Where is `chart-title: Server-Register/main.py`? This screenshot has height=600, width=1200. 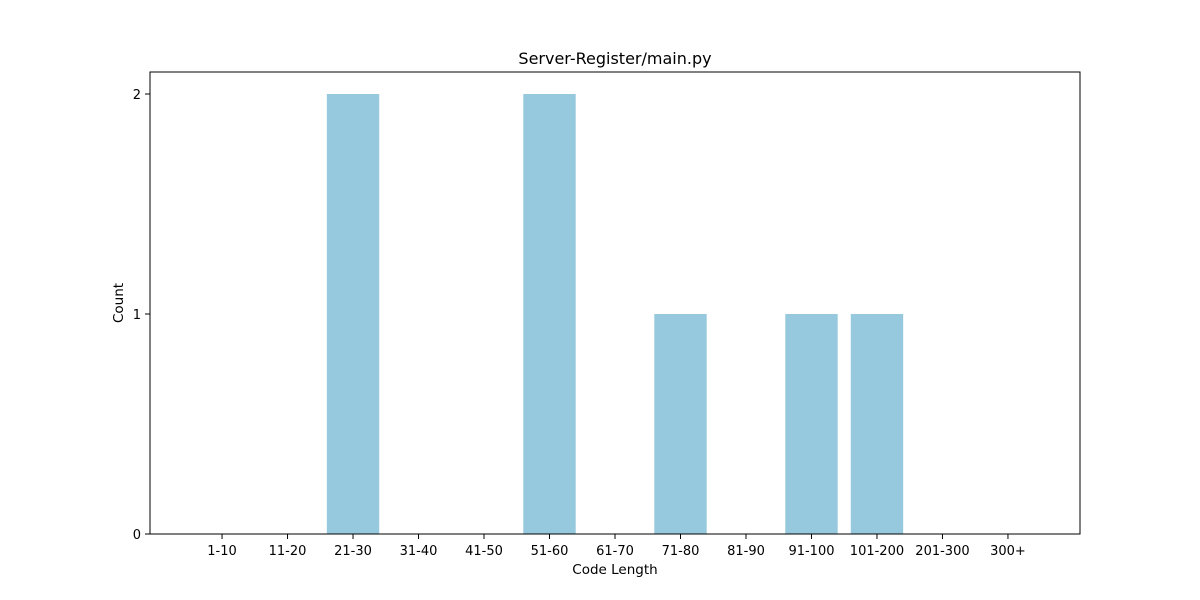
chart-title: Server-Register/main.py is located at coordinates (614, 58).